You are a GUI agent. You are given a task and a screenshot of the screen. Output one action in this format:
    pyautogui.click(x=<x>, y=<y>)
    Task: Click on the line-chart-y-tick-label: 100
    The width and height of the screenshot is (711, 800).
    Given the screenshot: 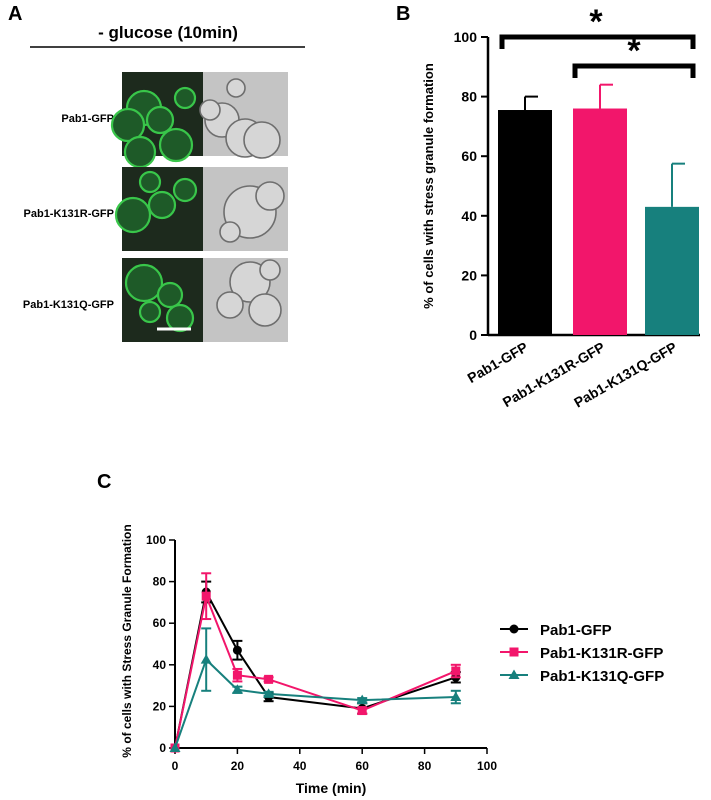 What is the action you would take?
    pyautogui.click(x=156, y=540)
    